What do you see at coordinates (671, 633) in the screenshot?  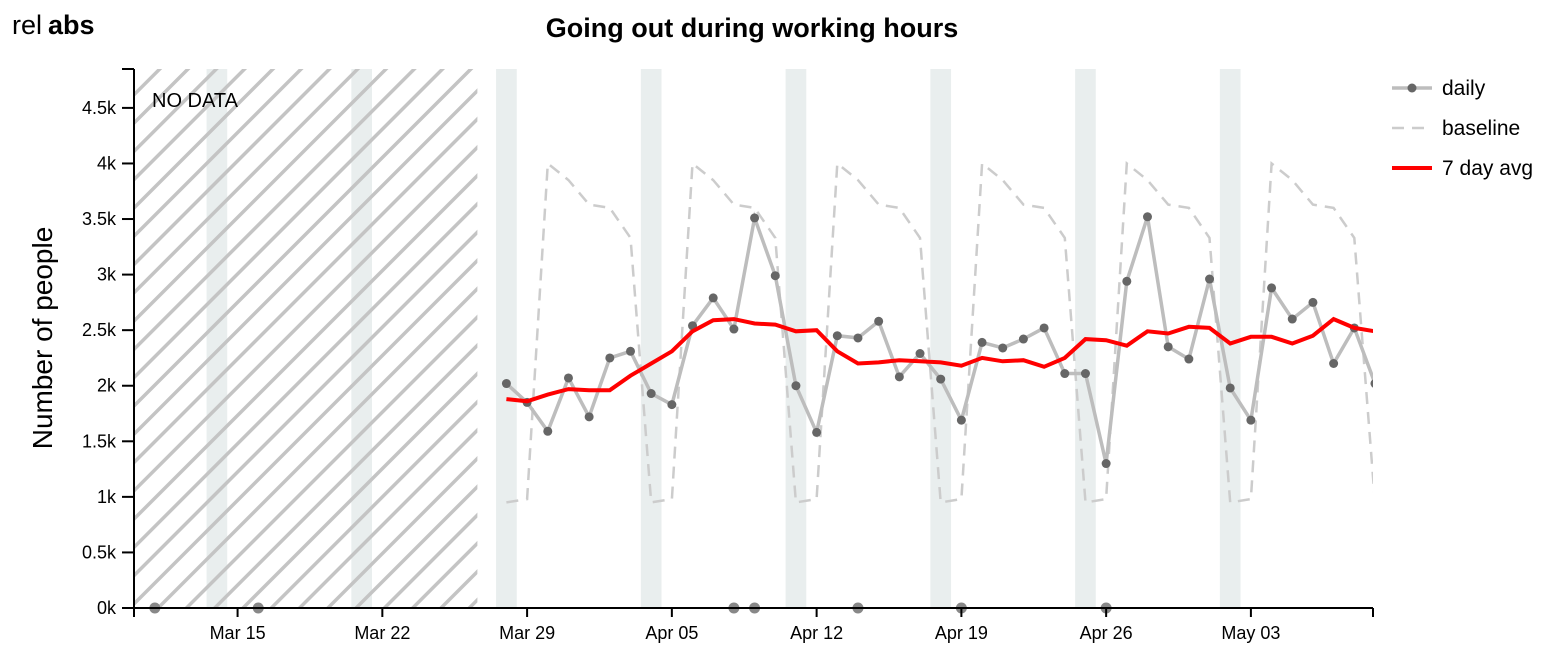 I see `x-tick-label: Apr 05` at bounding box center [671, 633].